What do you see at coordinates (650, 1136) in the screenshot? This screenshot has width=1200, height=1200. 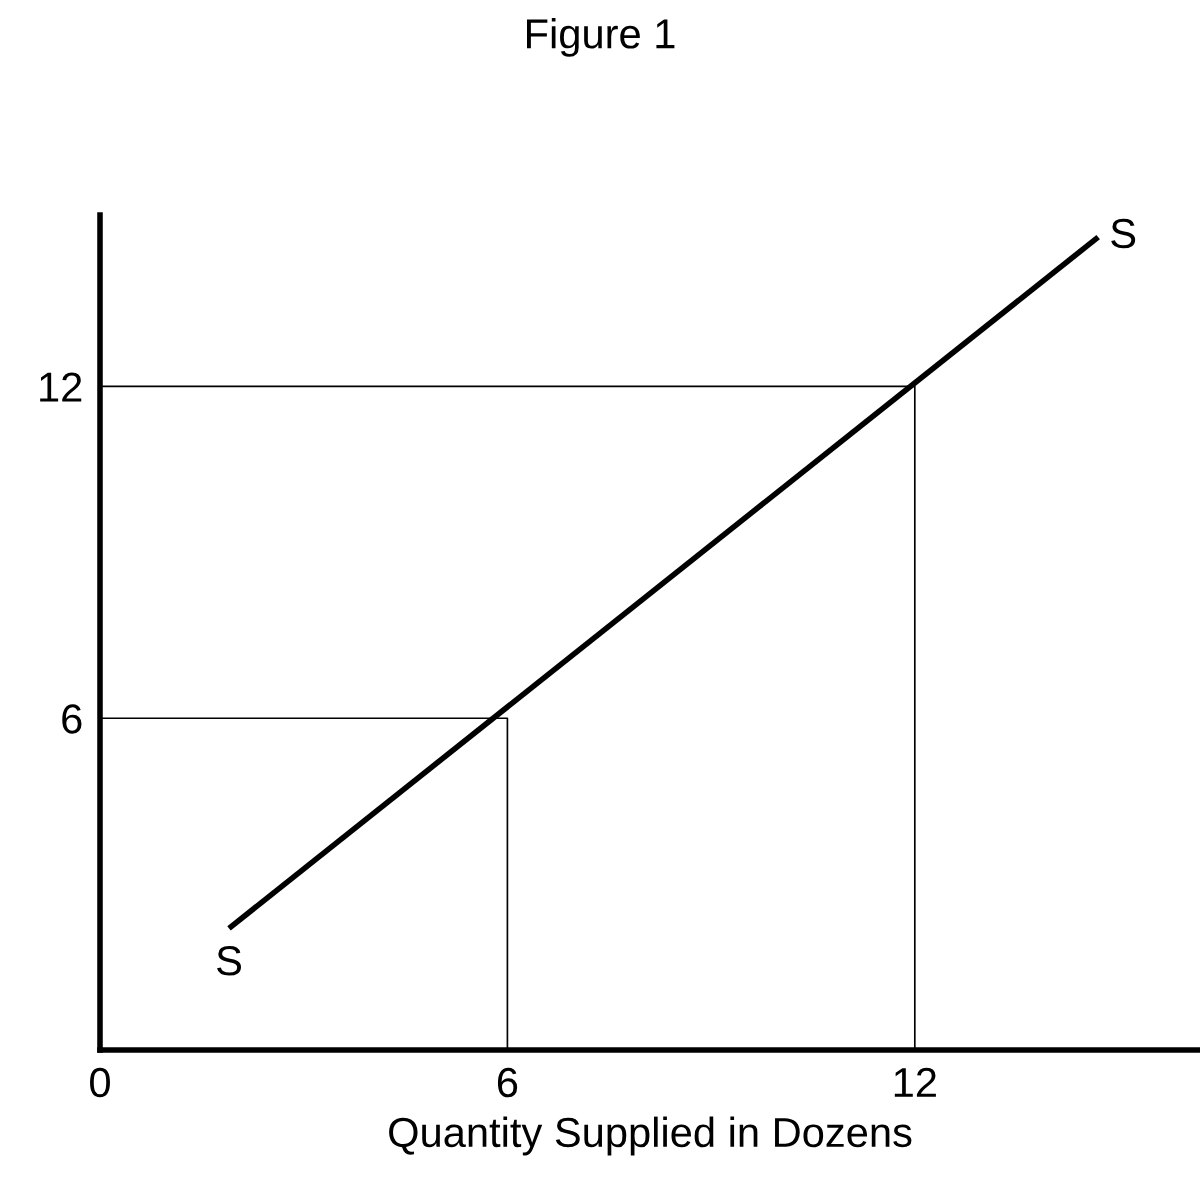 I see `x-axis-title: Quantity Supplied in Dozens` at bounding box center [650, 1136].